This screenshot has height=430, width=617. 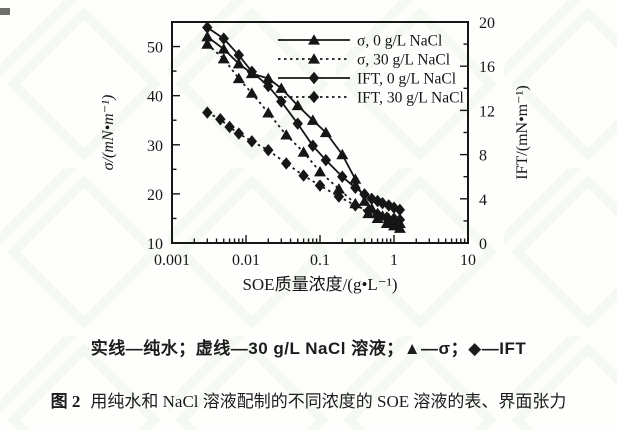 I want to click on figure-number: 图 2, so click(x=65, y=401).